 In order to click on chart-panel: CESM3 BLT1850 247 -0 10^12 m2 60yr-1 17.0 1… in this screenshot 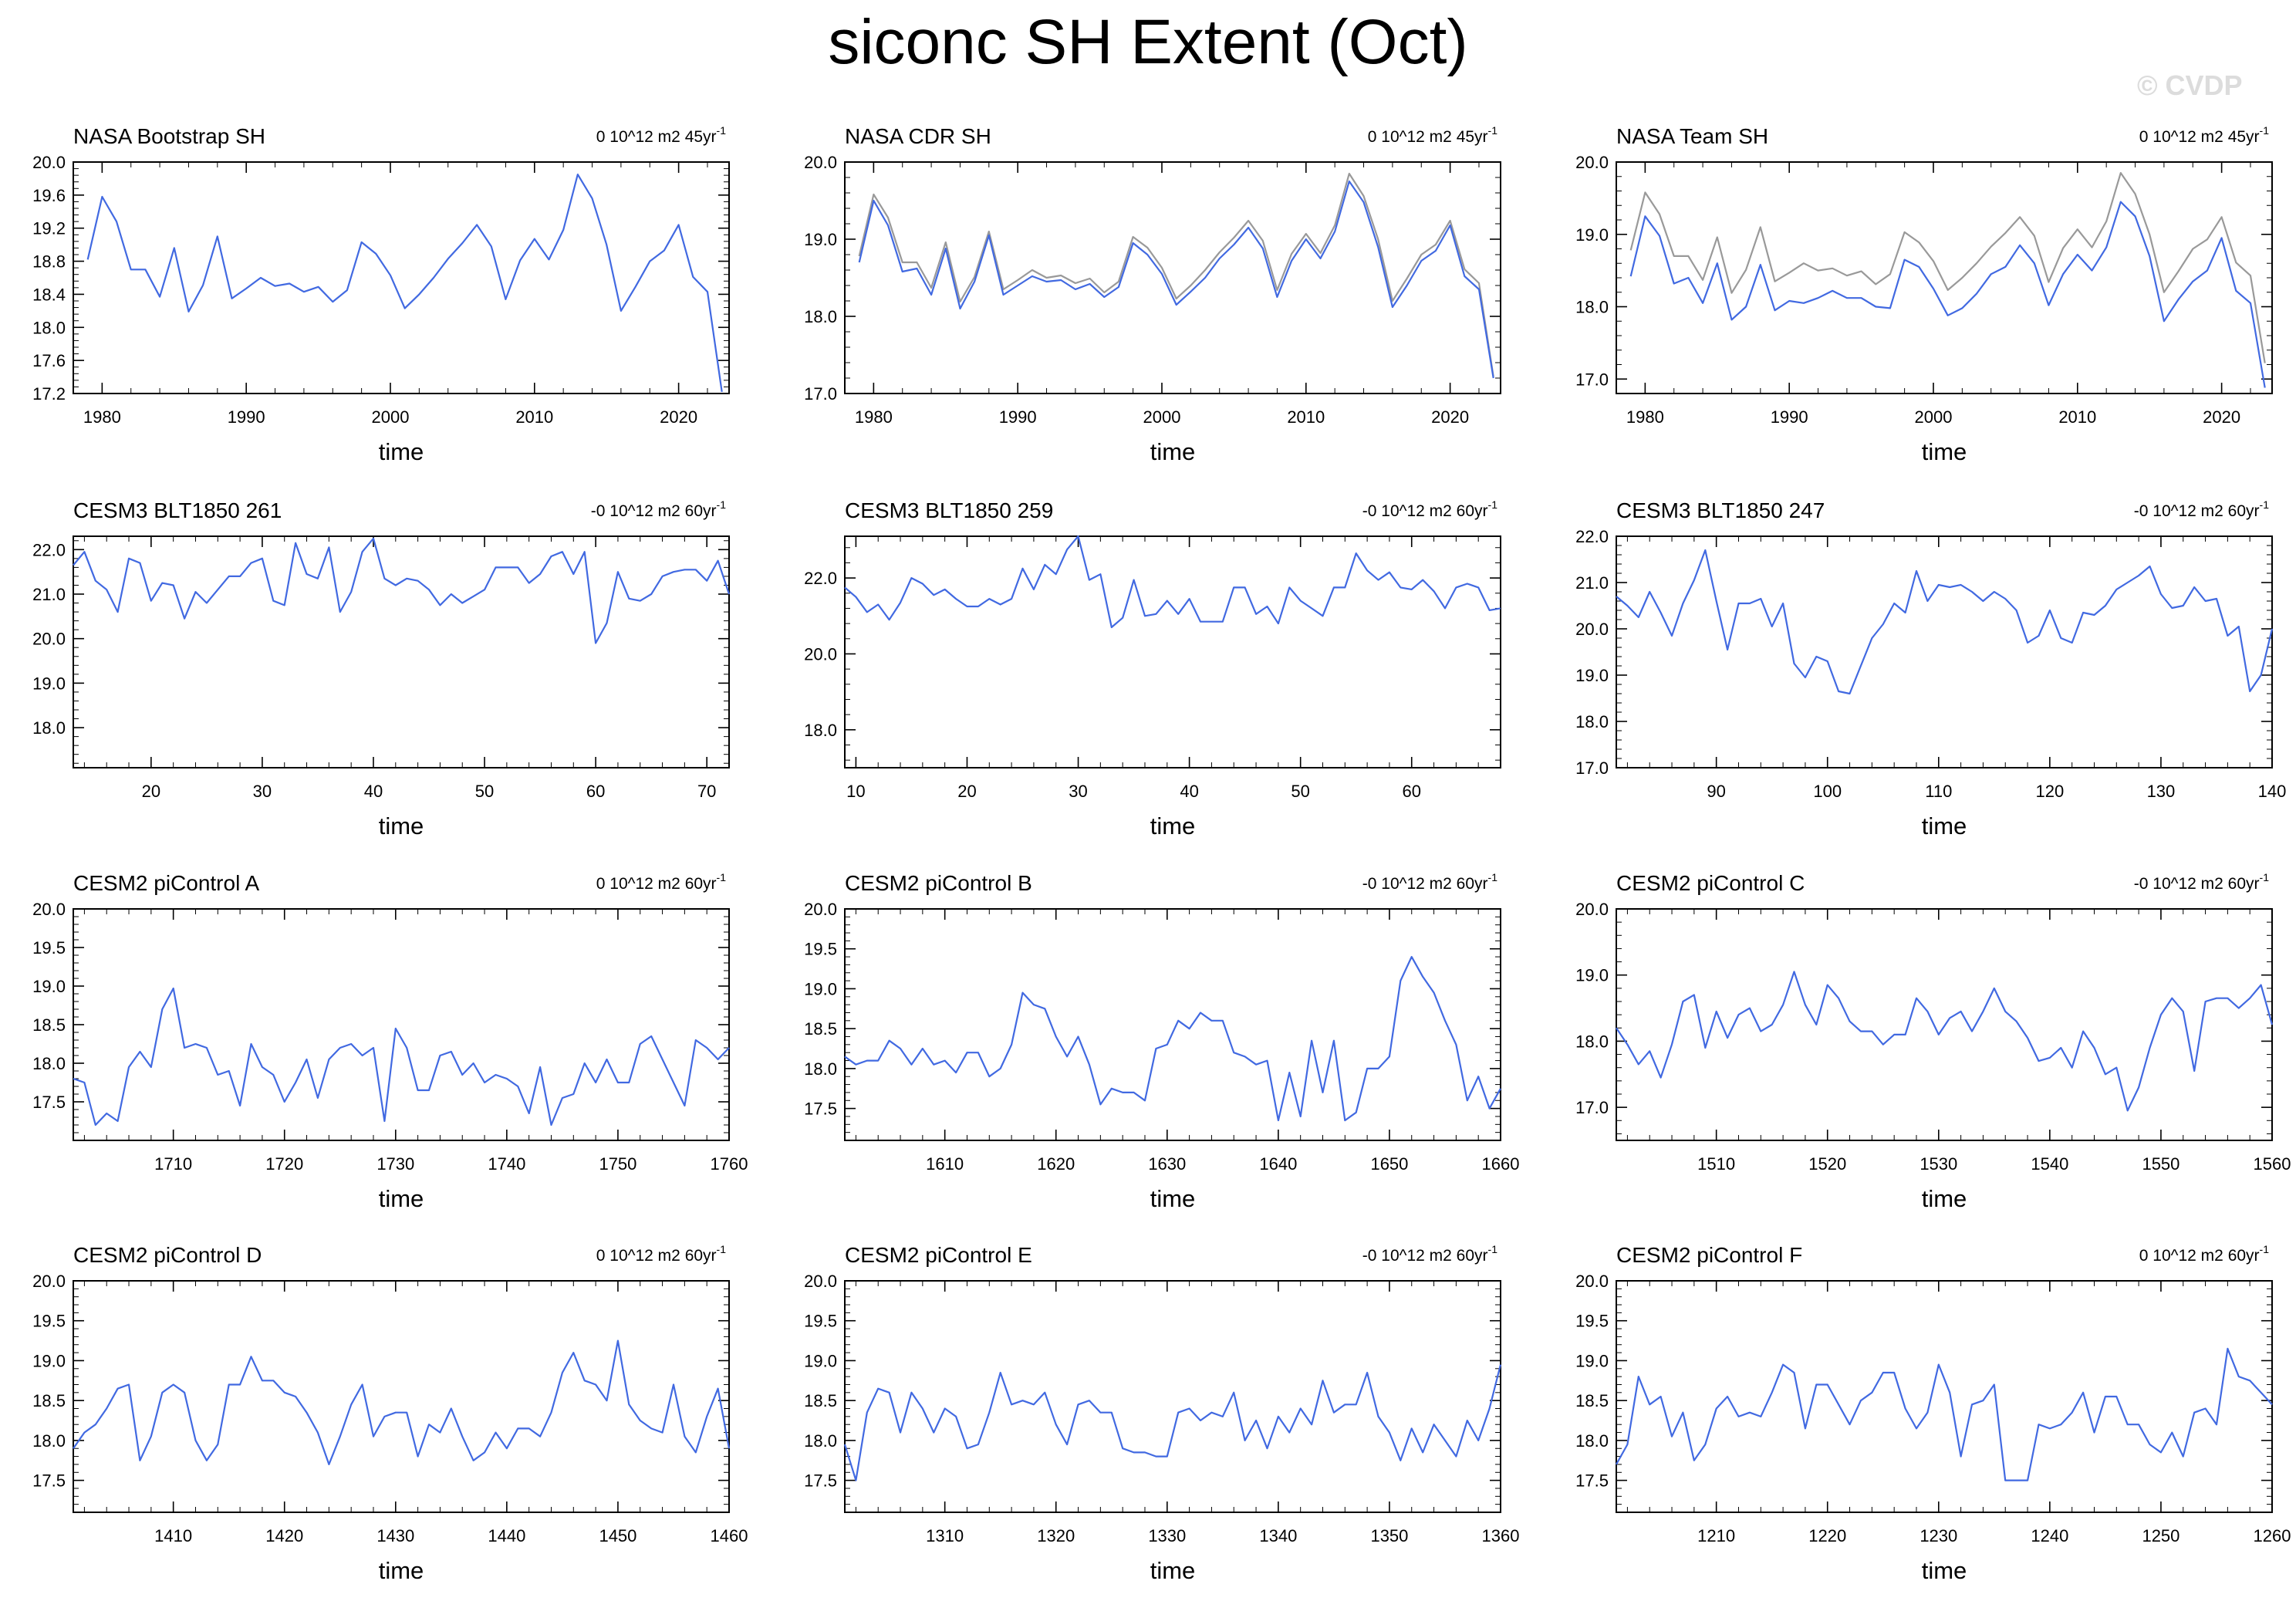, I will do `click(1930, 668)`.